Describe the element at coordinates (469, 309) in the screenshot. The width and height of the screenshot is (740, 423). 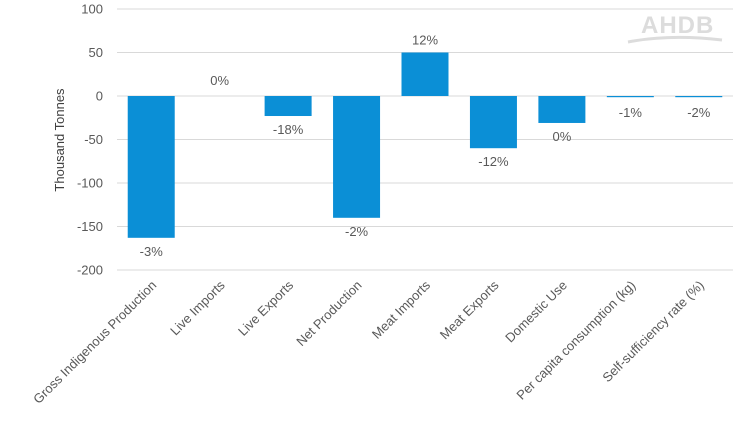
I see `category-label: Meat Exports` at that location.